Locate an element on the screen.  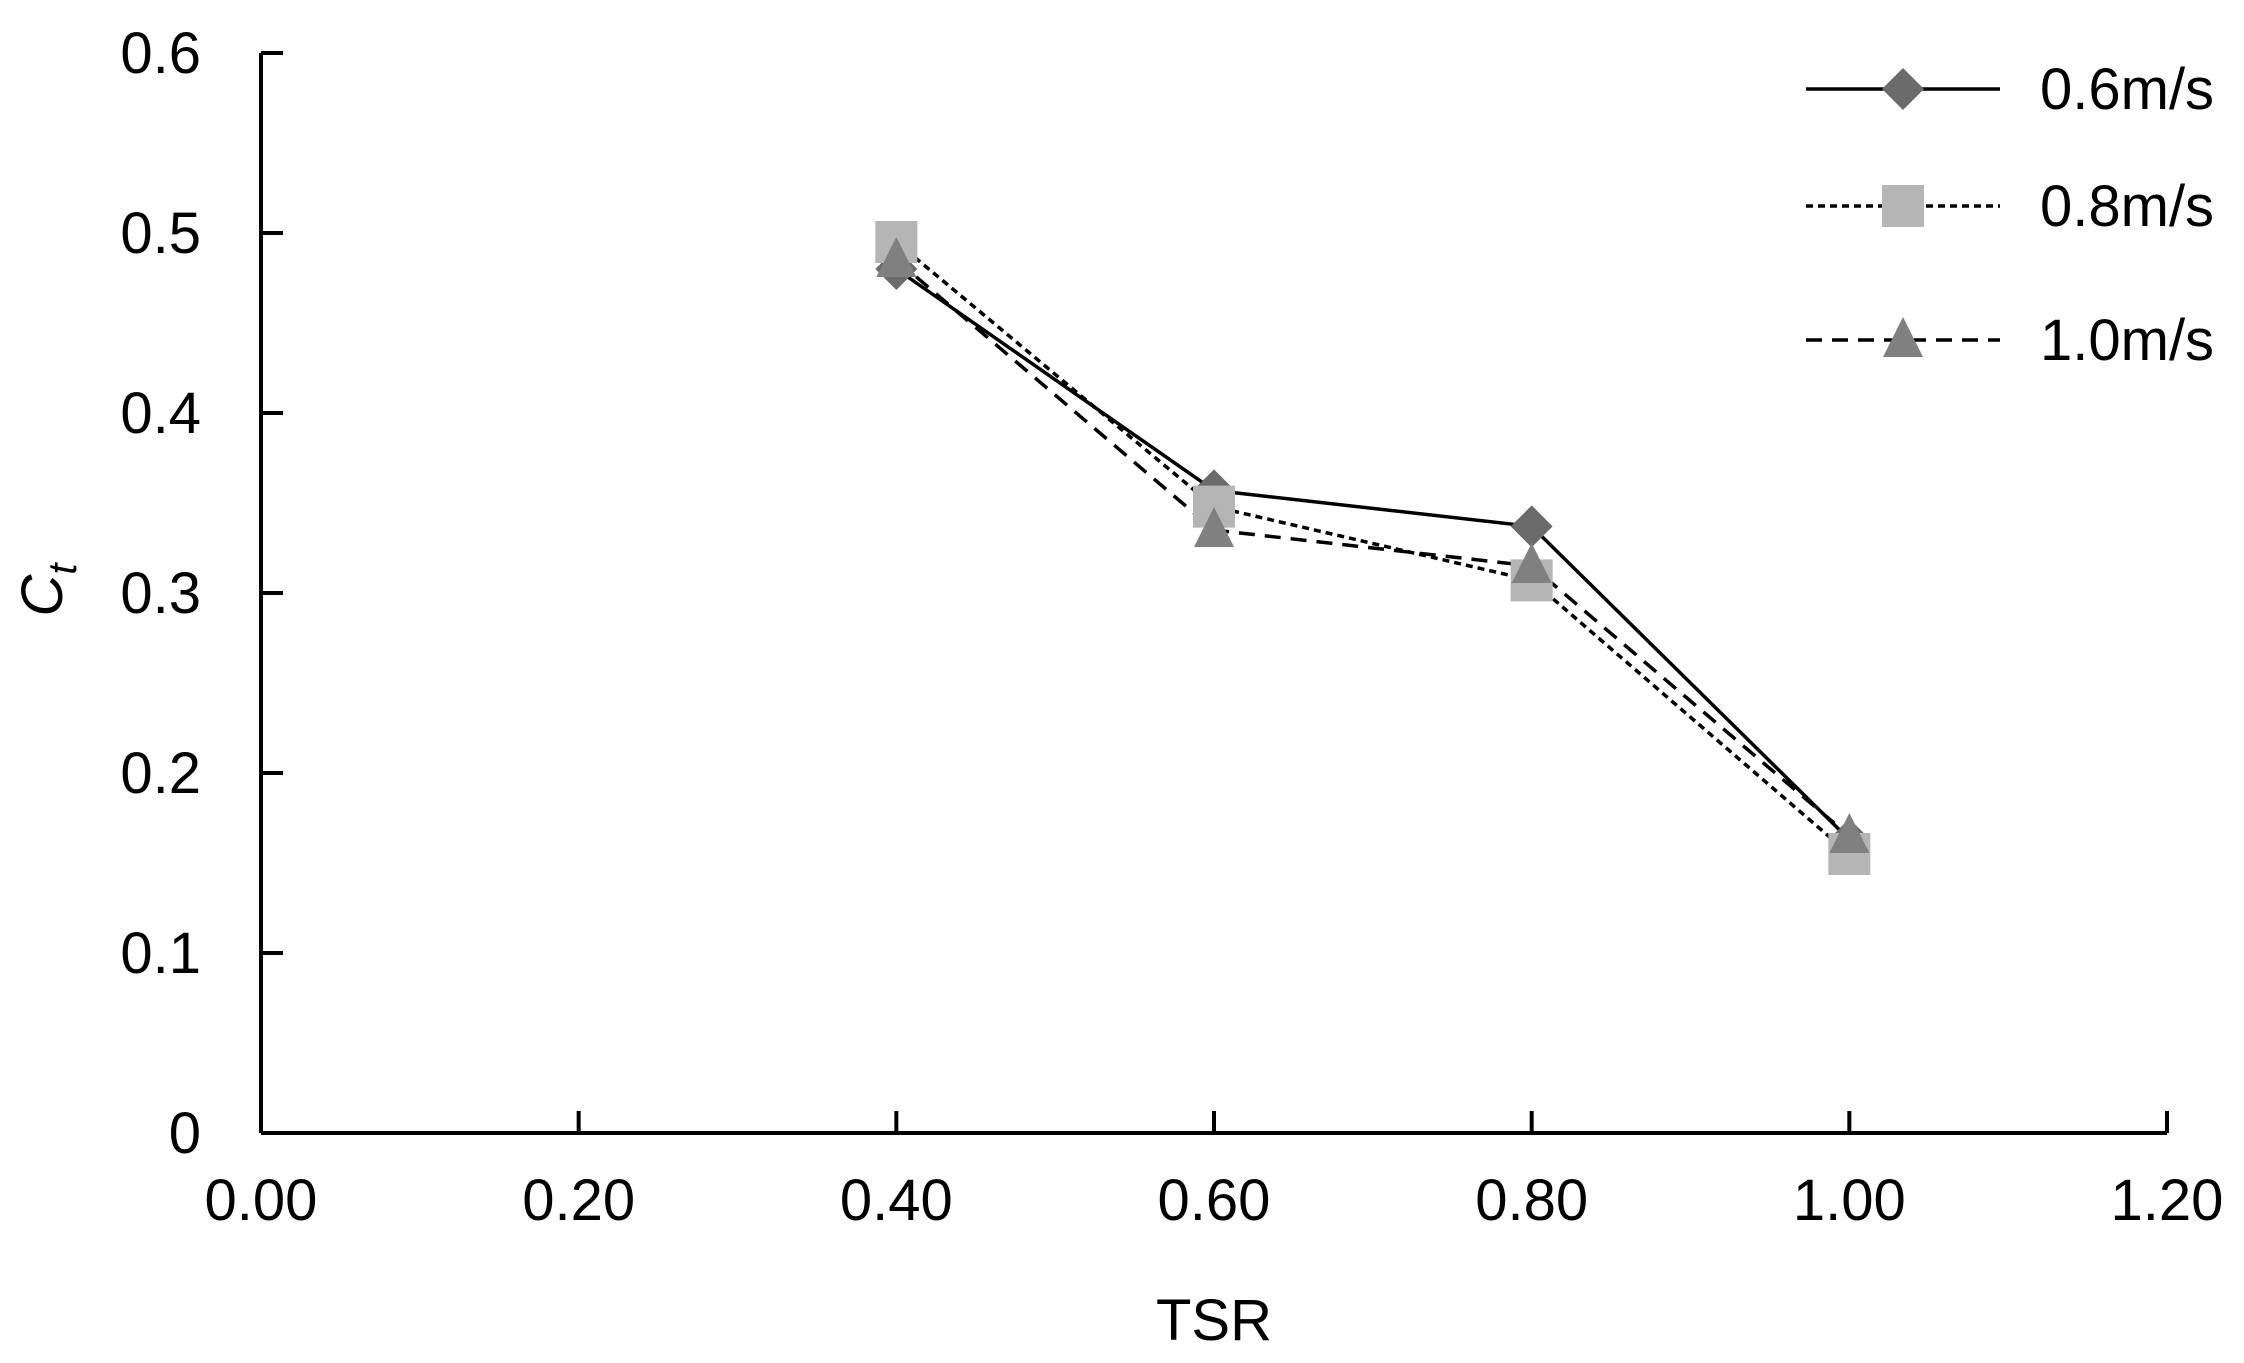
x-tick-label: 0.20 is located at coordinates (578, 1200).